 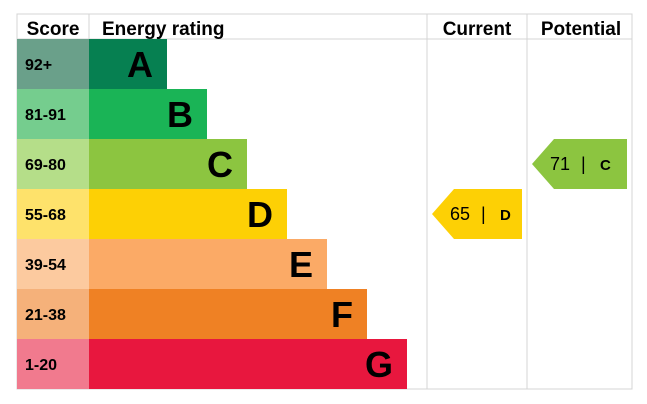 I want to click on rating-letter: D, so click(x=260, y=214).